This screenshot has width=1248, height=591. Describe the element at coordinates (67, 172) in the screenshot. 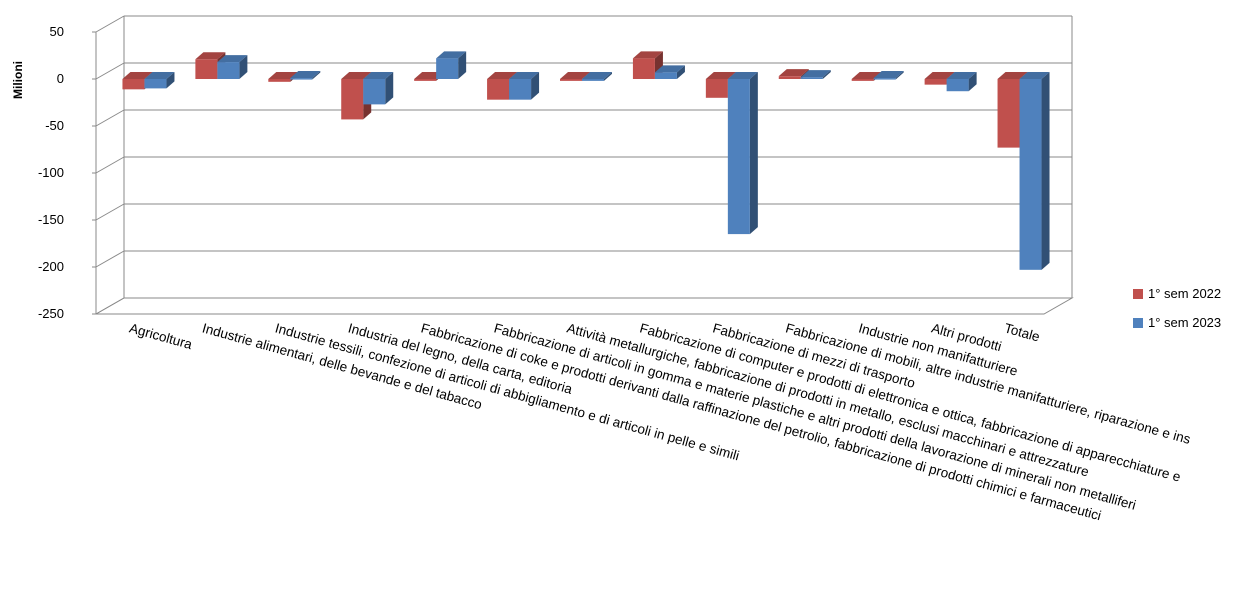

I see `y-ticks: 50 0 -50 -100 -150 -200 -250` at that location.